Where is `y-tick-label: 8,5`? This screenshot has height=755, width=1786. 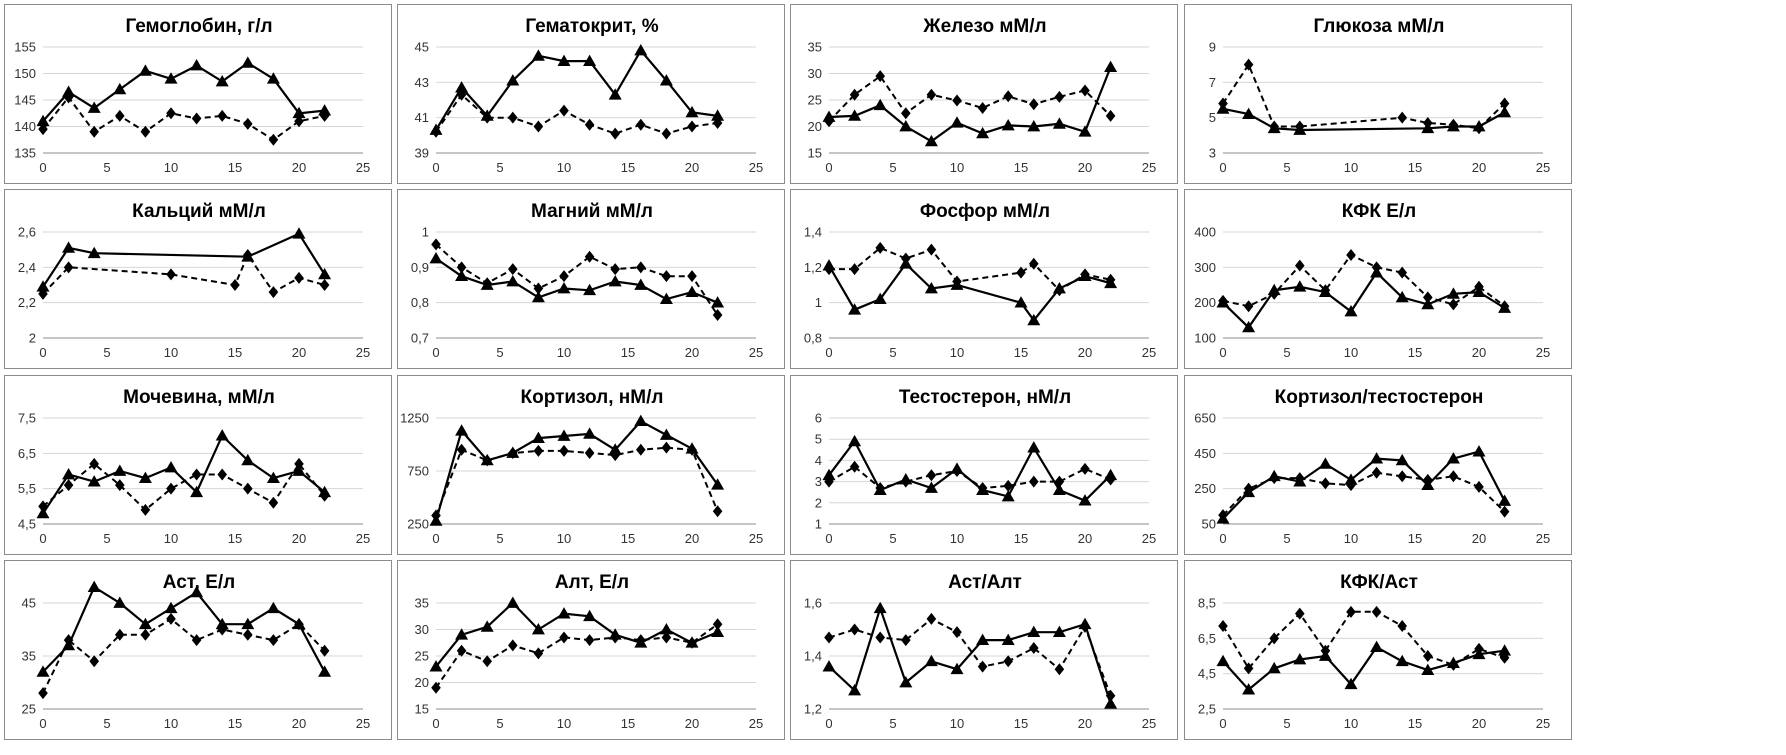
y-tick-label: 8,5 is located at coordinates (1207, 603).